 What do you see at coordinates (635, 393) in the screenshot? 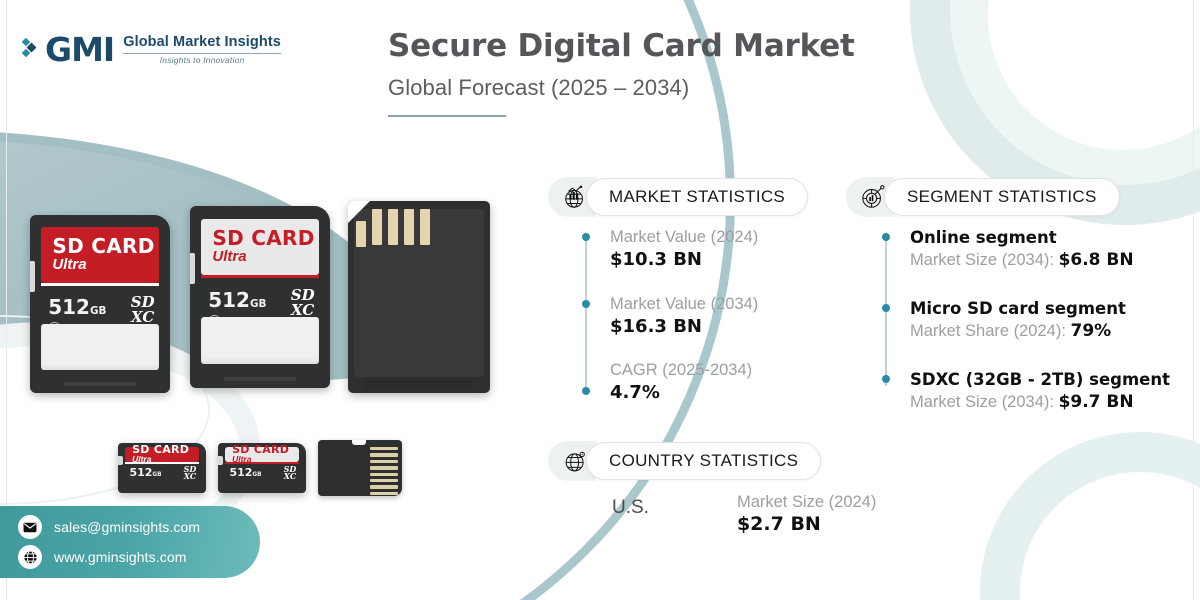
I see `market-stat-value: 4.7%` at bounding box center [635, 393].